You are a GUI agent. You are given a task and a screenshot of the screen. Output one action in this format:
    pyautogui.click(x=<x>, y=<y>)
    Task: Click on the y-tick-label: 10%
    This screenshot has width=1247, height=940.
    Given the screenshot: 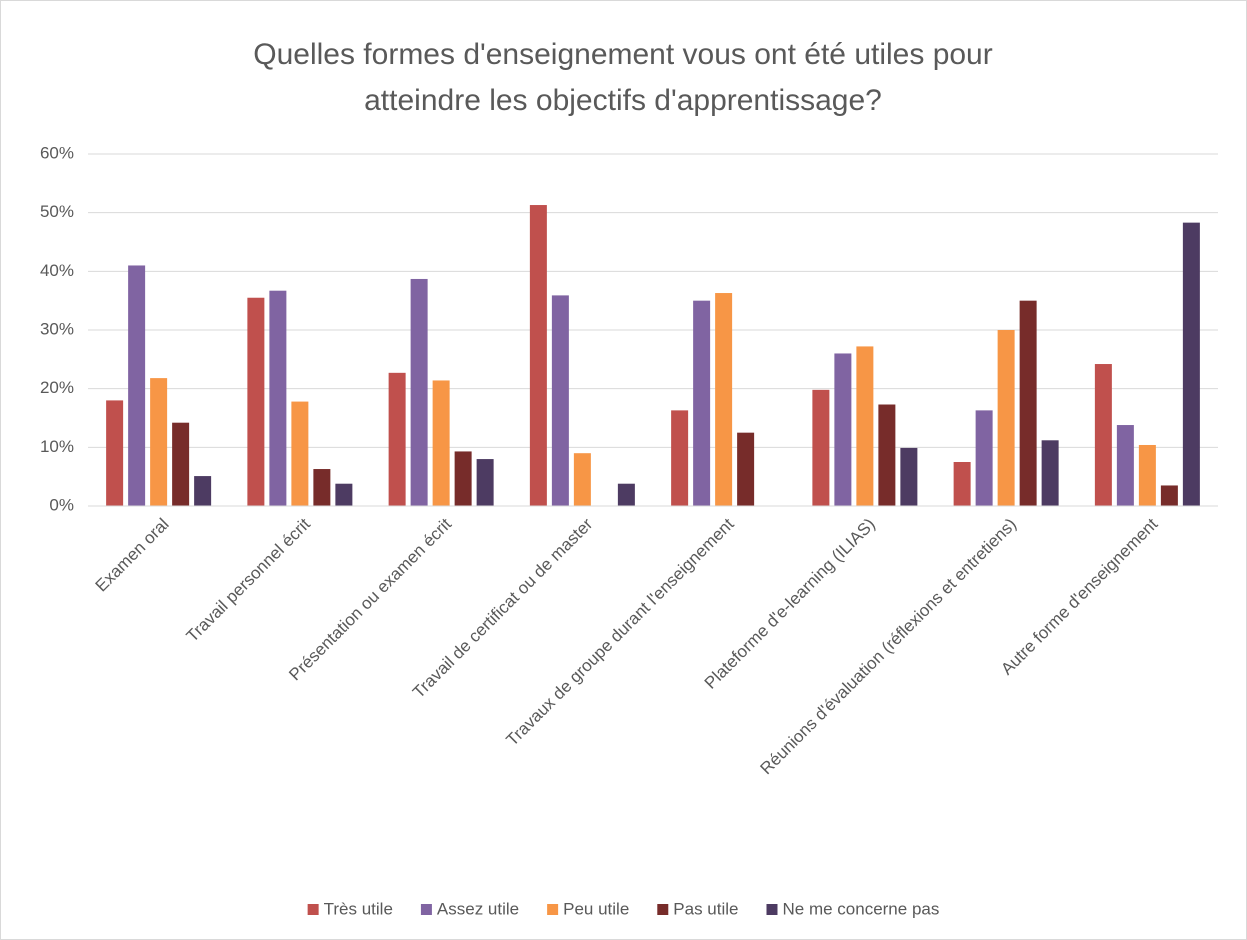 What is the action you would take?
    pyautogui.click(x=57, y=446)
    